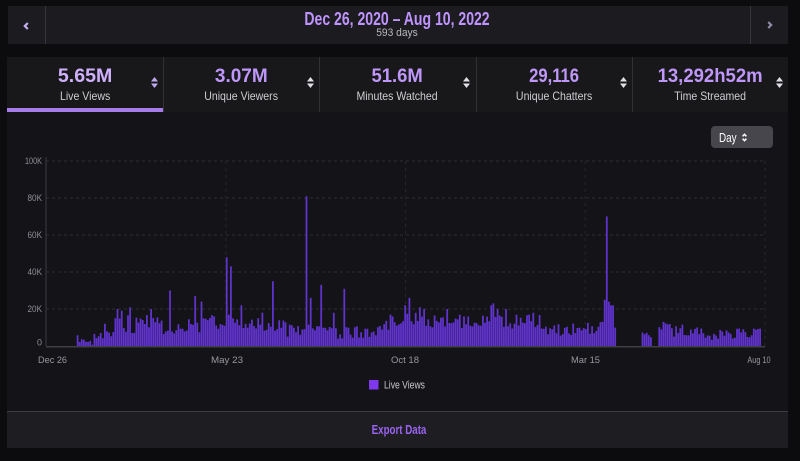 Image resolution: width=800 pixels, height=461 pixels. What do you see at coordinates (35, 272) in the screenshot?
I see `svg-text: 40K` at bounding box center [35, 272].